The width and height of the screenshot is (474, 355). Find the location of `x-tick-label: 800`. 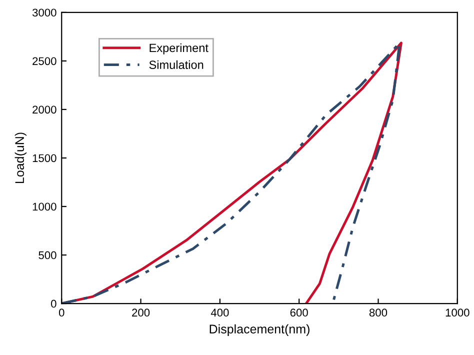

x-tick-label: 800 is located at coordinates (378, 312).